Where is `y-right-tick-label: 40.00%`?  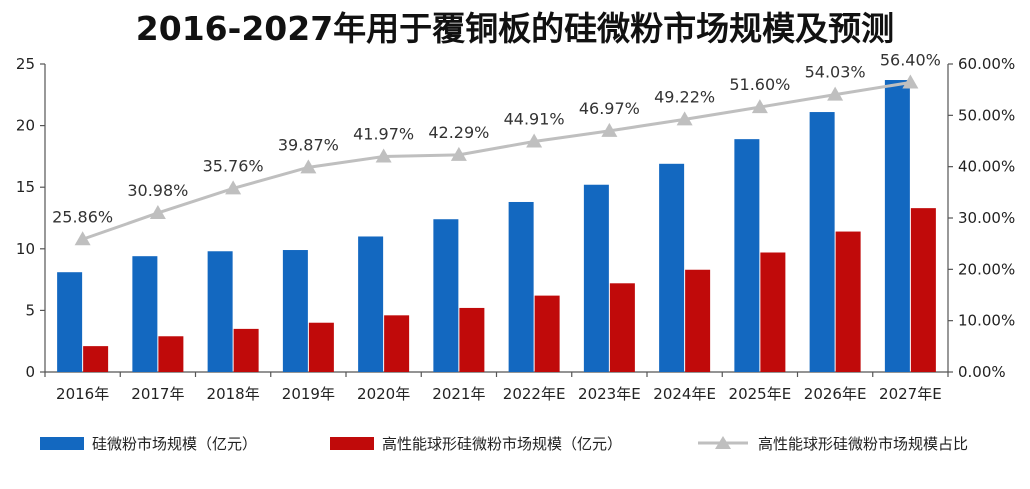
y-right-tick-label: 40.00% is located at coordinates (986, 167).